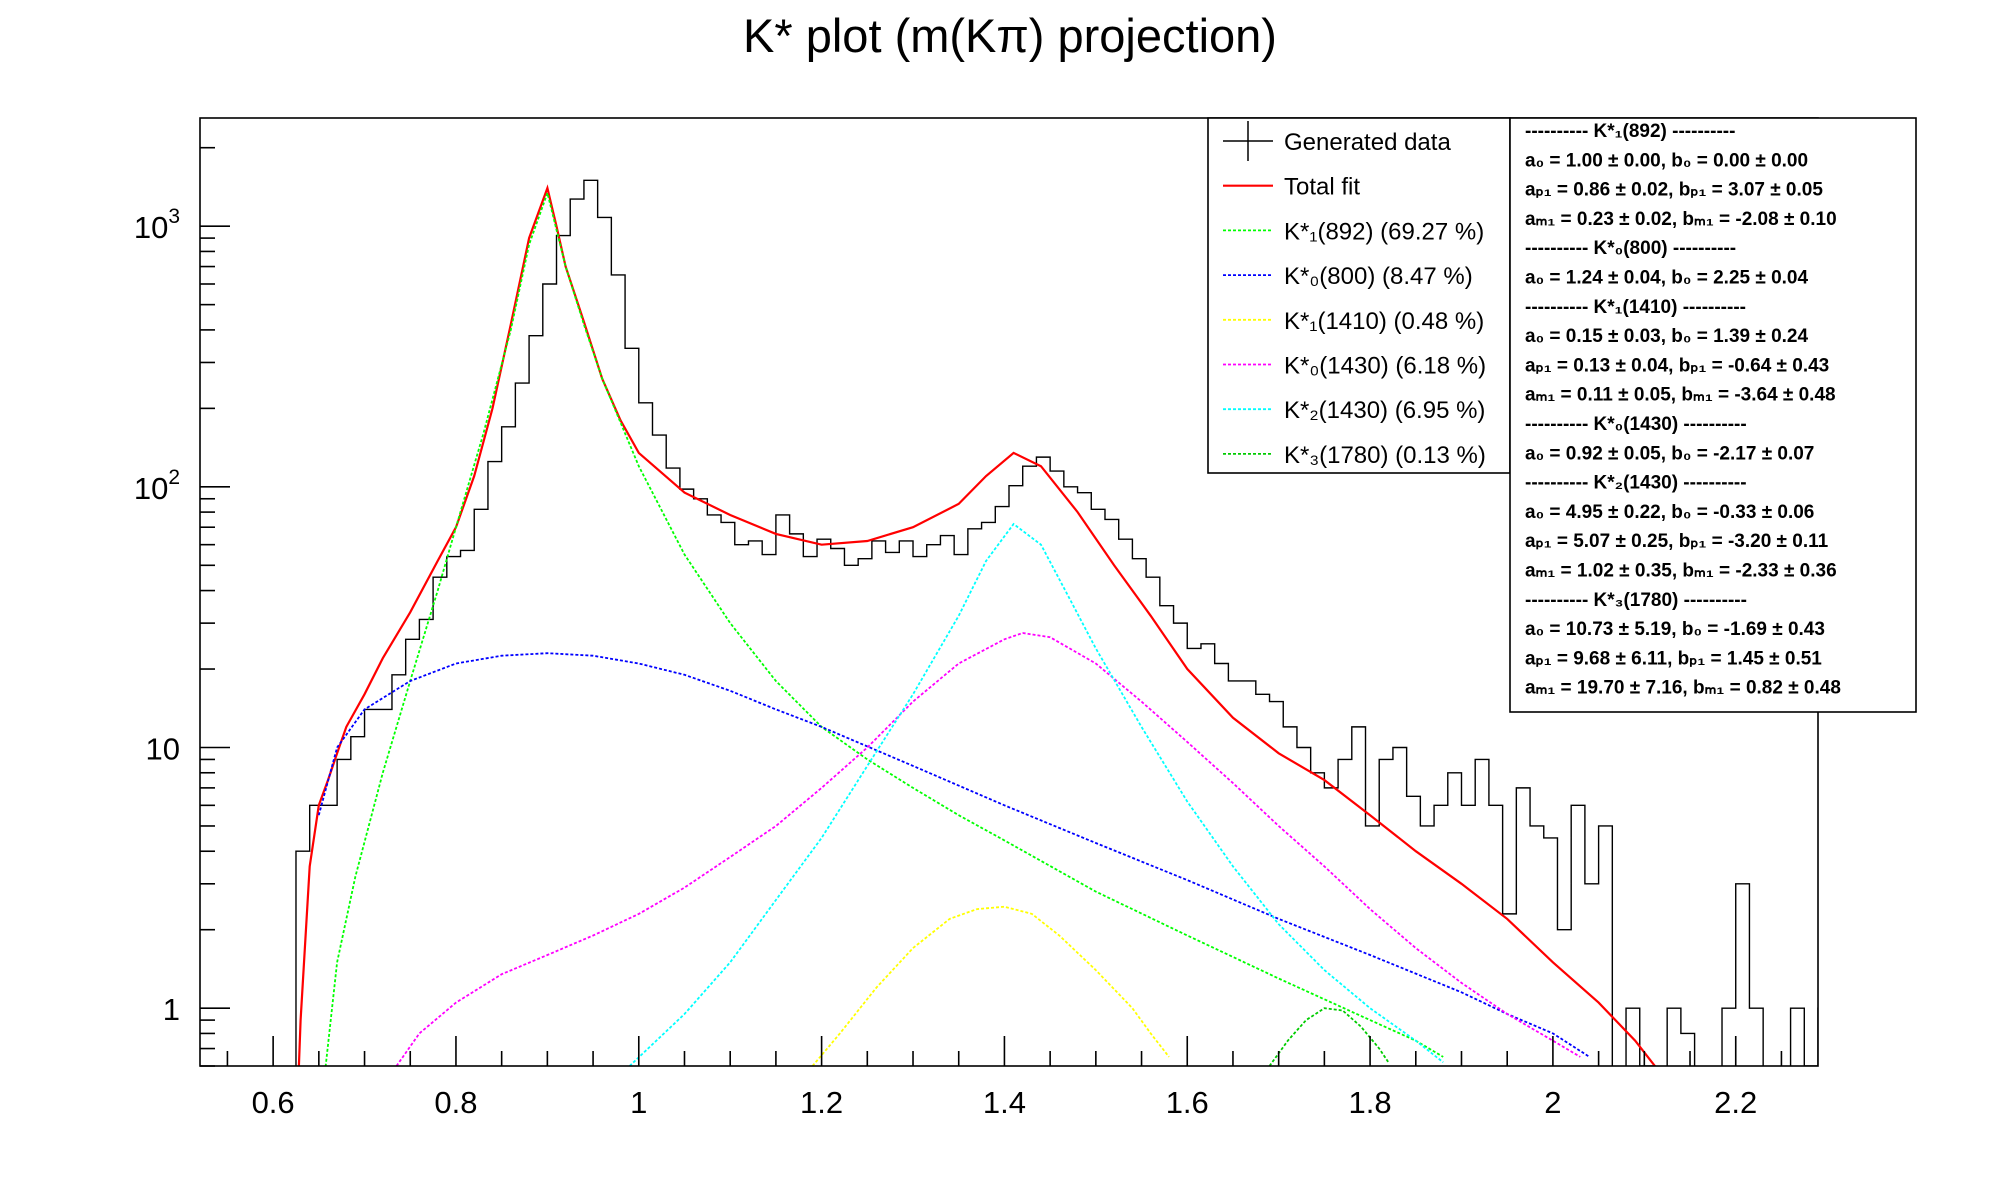 The image size is (1996, 1177). What do you see at coordinates (157, 486) in the screenshot?
I see `y-tick-label: 10²` at bounding box center [157, 486].